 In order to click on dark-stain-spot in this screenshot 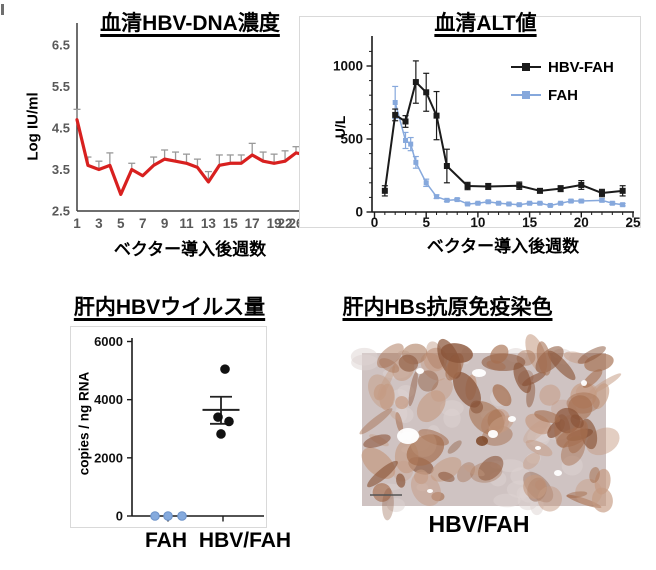, I will do `click(482, 441)`.